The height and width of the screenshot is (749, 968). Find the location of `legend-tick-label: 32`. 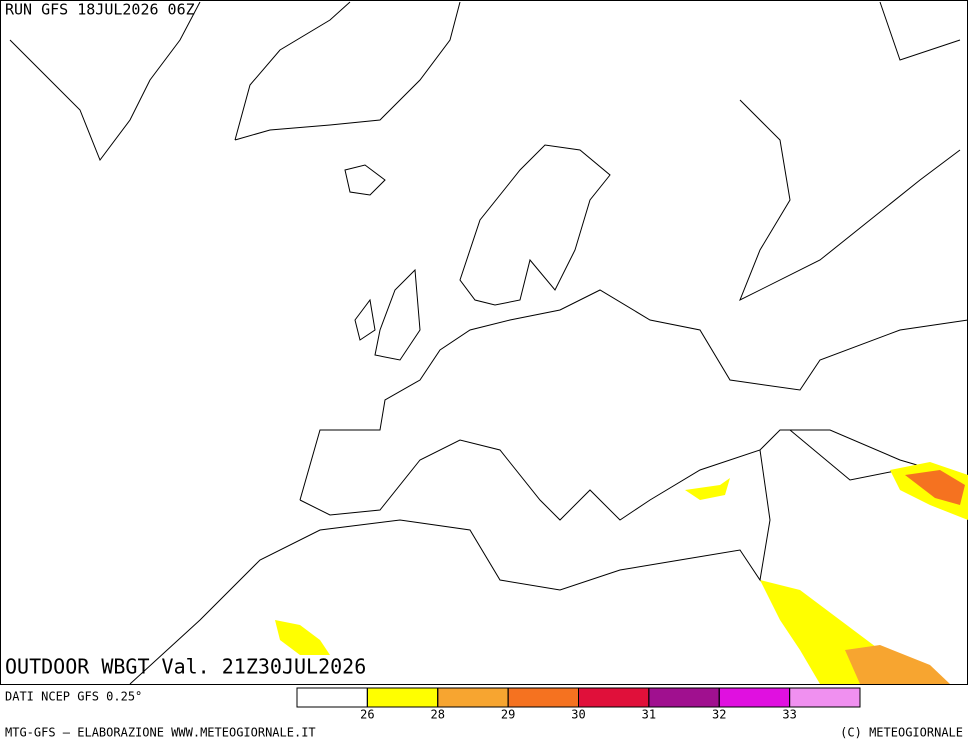

legend-tick-label: 32 is located at coordinates (719, 715).